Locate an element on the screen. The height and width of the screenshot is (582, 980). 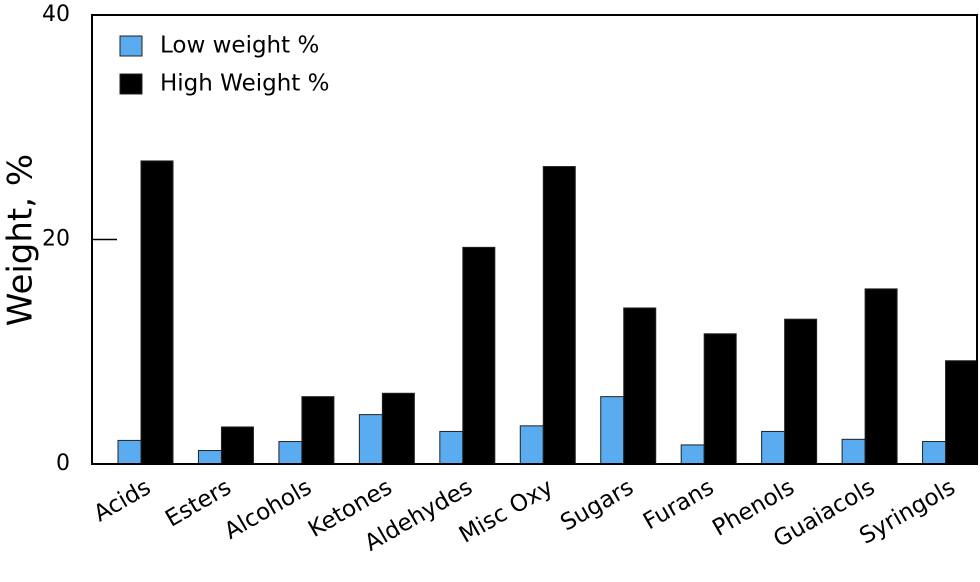
y-tick-label: 0 is located at coordinates (63, 463).